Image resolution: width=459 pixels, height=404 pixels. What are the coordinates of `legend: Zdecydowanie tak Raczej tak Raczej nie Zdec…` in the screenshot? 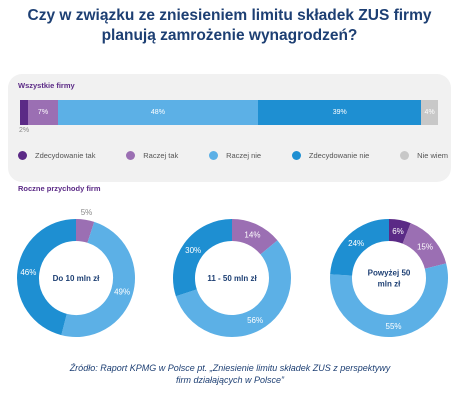 It's located at (233, 155).